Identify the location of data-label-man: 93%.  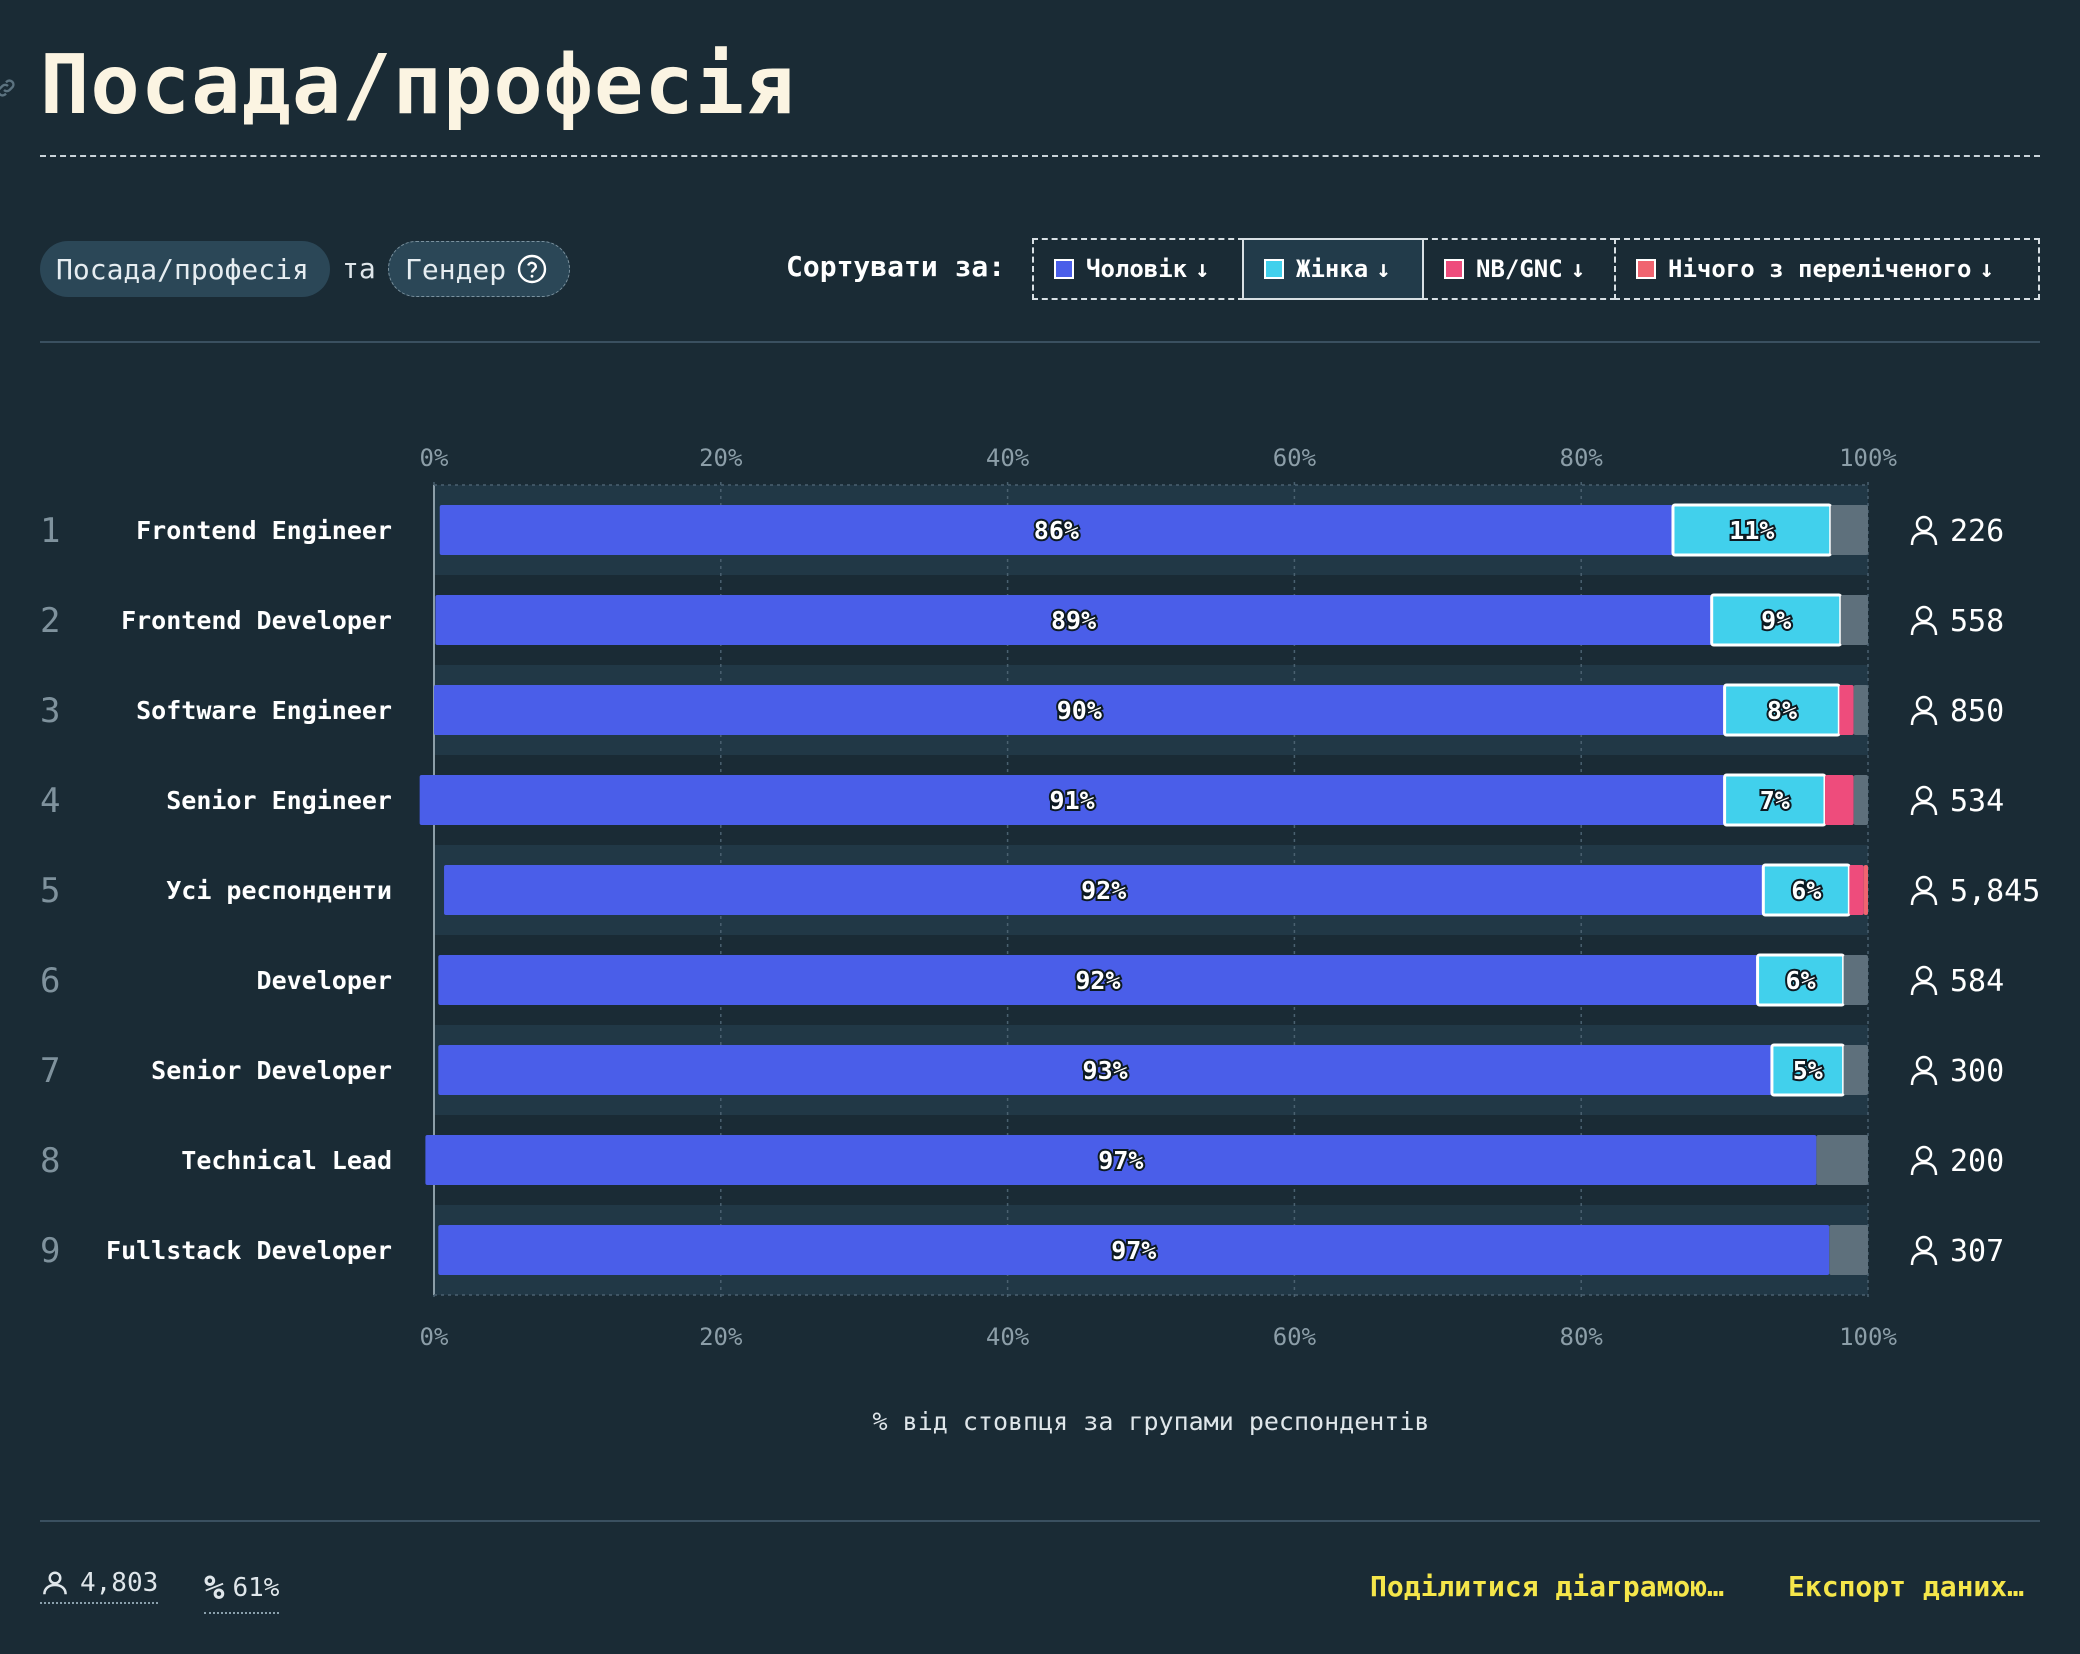
(1105, 1070).